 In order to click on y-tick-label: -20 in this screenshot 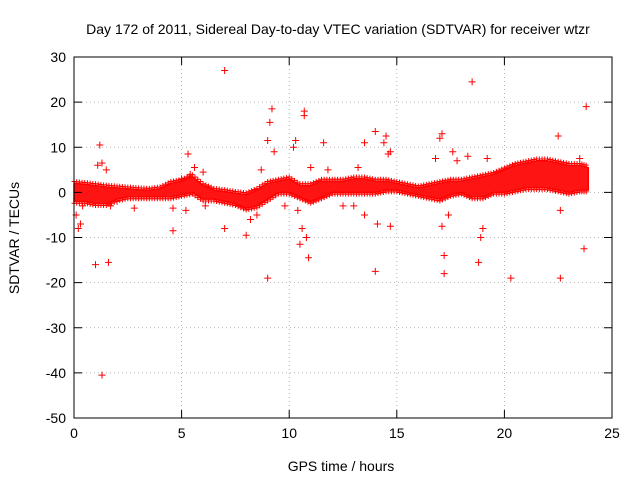, I will do `click(56, 283)`.